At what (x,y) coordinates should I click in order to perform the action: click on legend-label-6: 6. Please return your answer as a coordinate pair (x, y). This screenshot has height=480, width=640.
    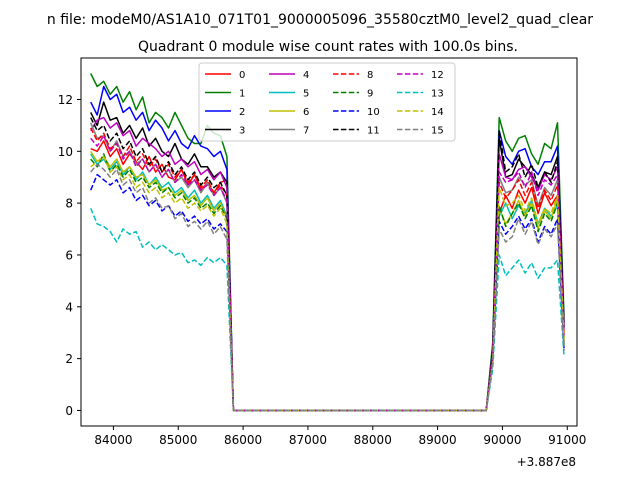
    Looking at the image, I should click on (306, 112).